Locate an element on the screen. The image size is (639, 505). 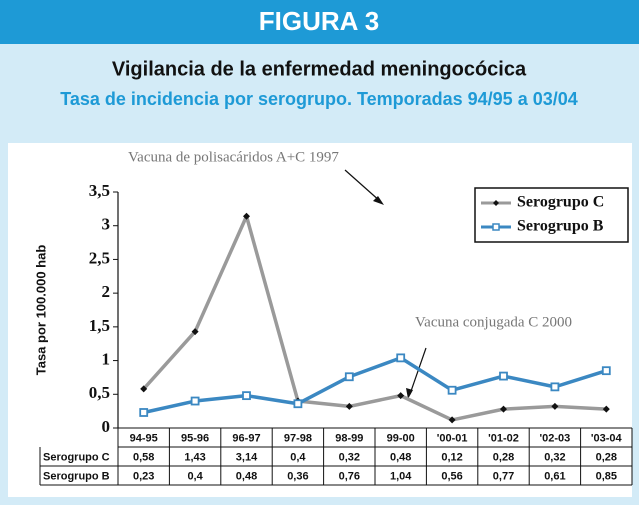
table-value: 0,56 is located at coordinates (451, 476).